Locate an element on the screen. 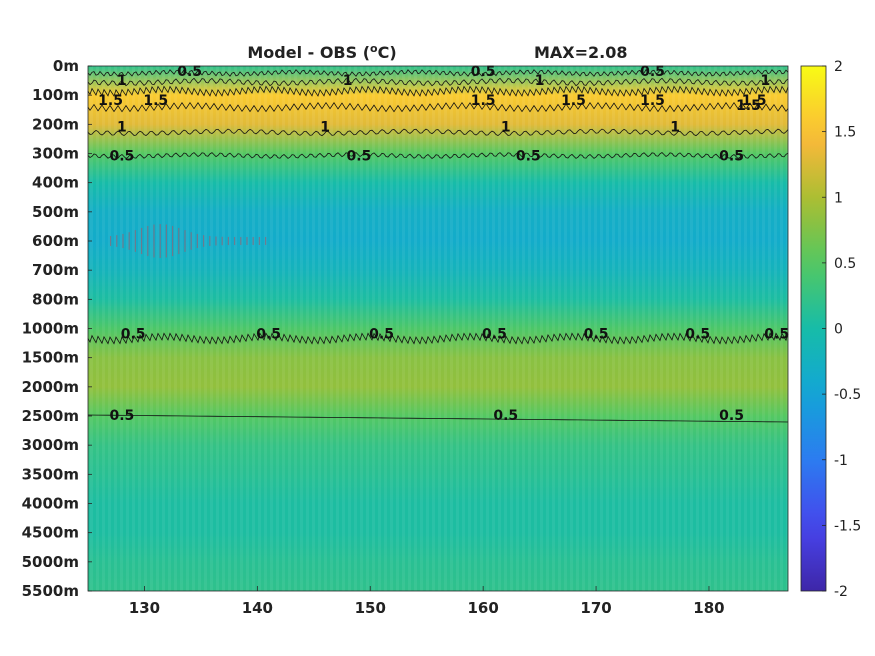 This screenshot has height=656, width=875. contour-label-4: 1 is located at coordinates (540, 81).